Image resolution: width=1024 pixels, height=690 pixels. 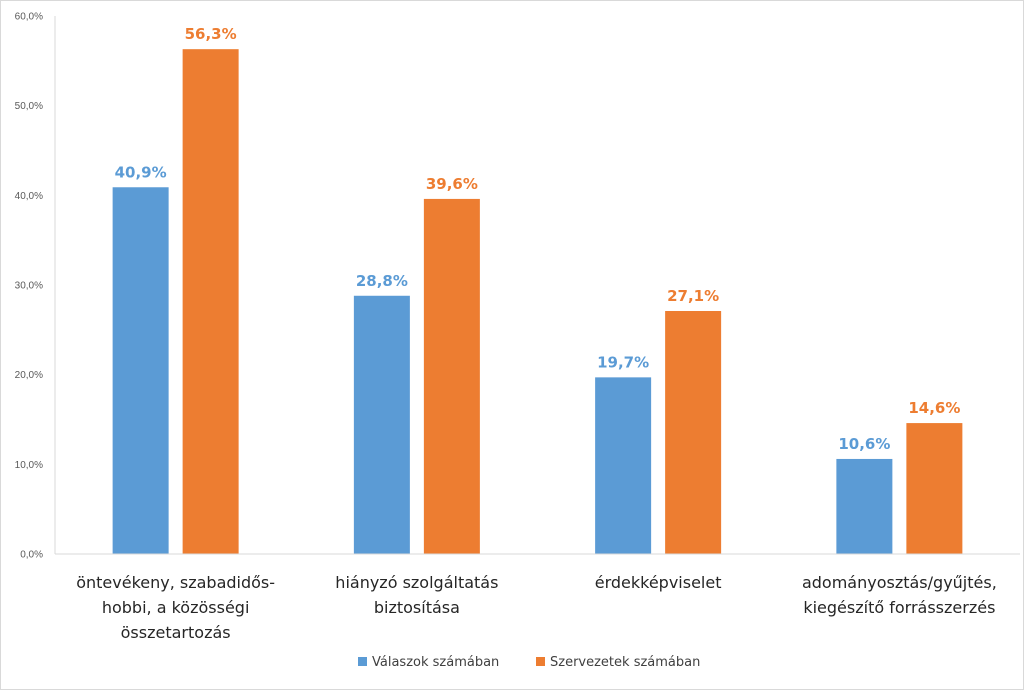 I want to click on data-label: 40,9%, so click(x=141, y=172).